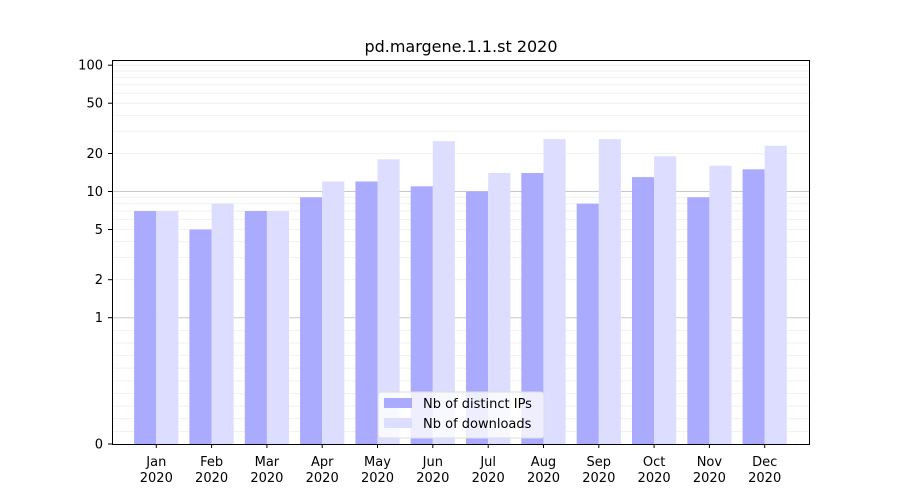  Describe the element at coordinates (322, 470) in the screenshot. I see `x-tick-label: Apr 2020` at that location.